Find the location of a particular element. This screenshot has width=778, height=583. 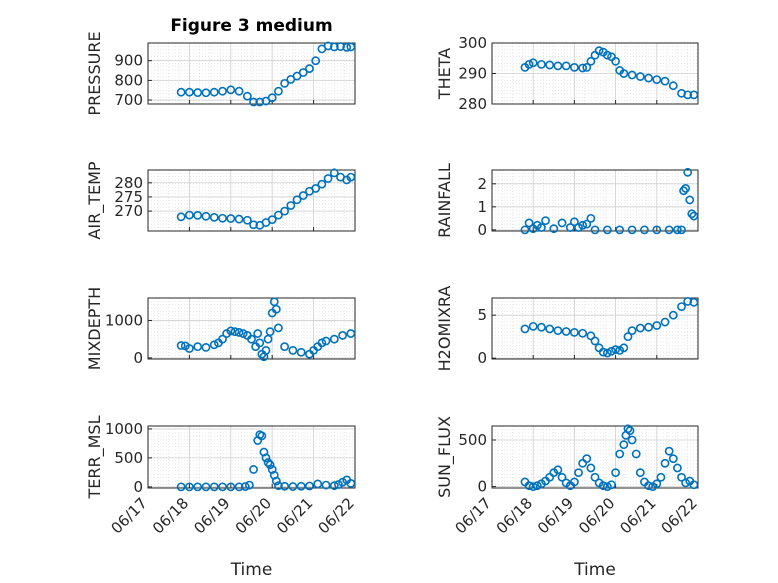

y-tick-label: 900 is located at coordinates (128, 61).